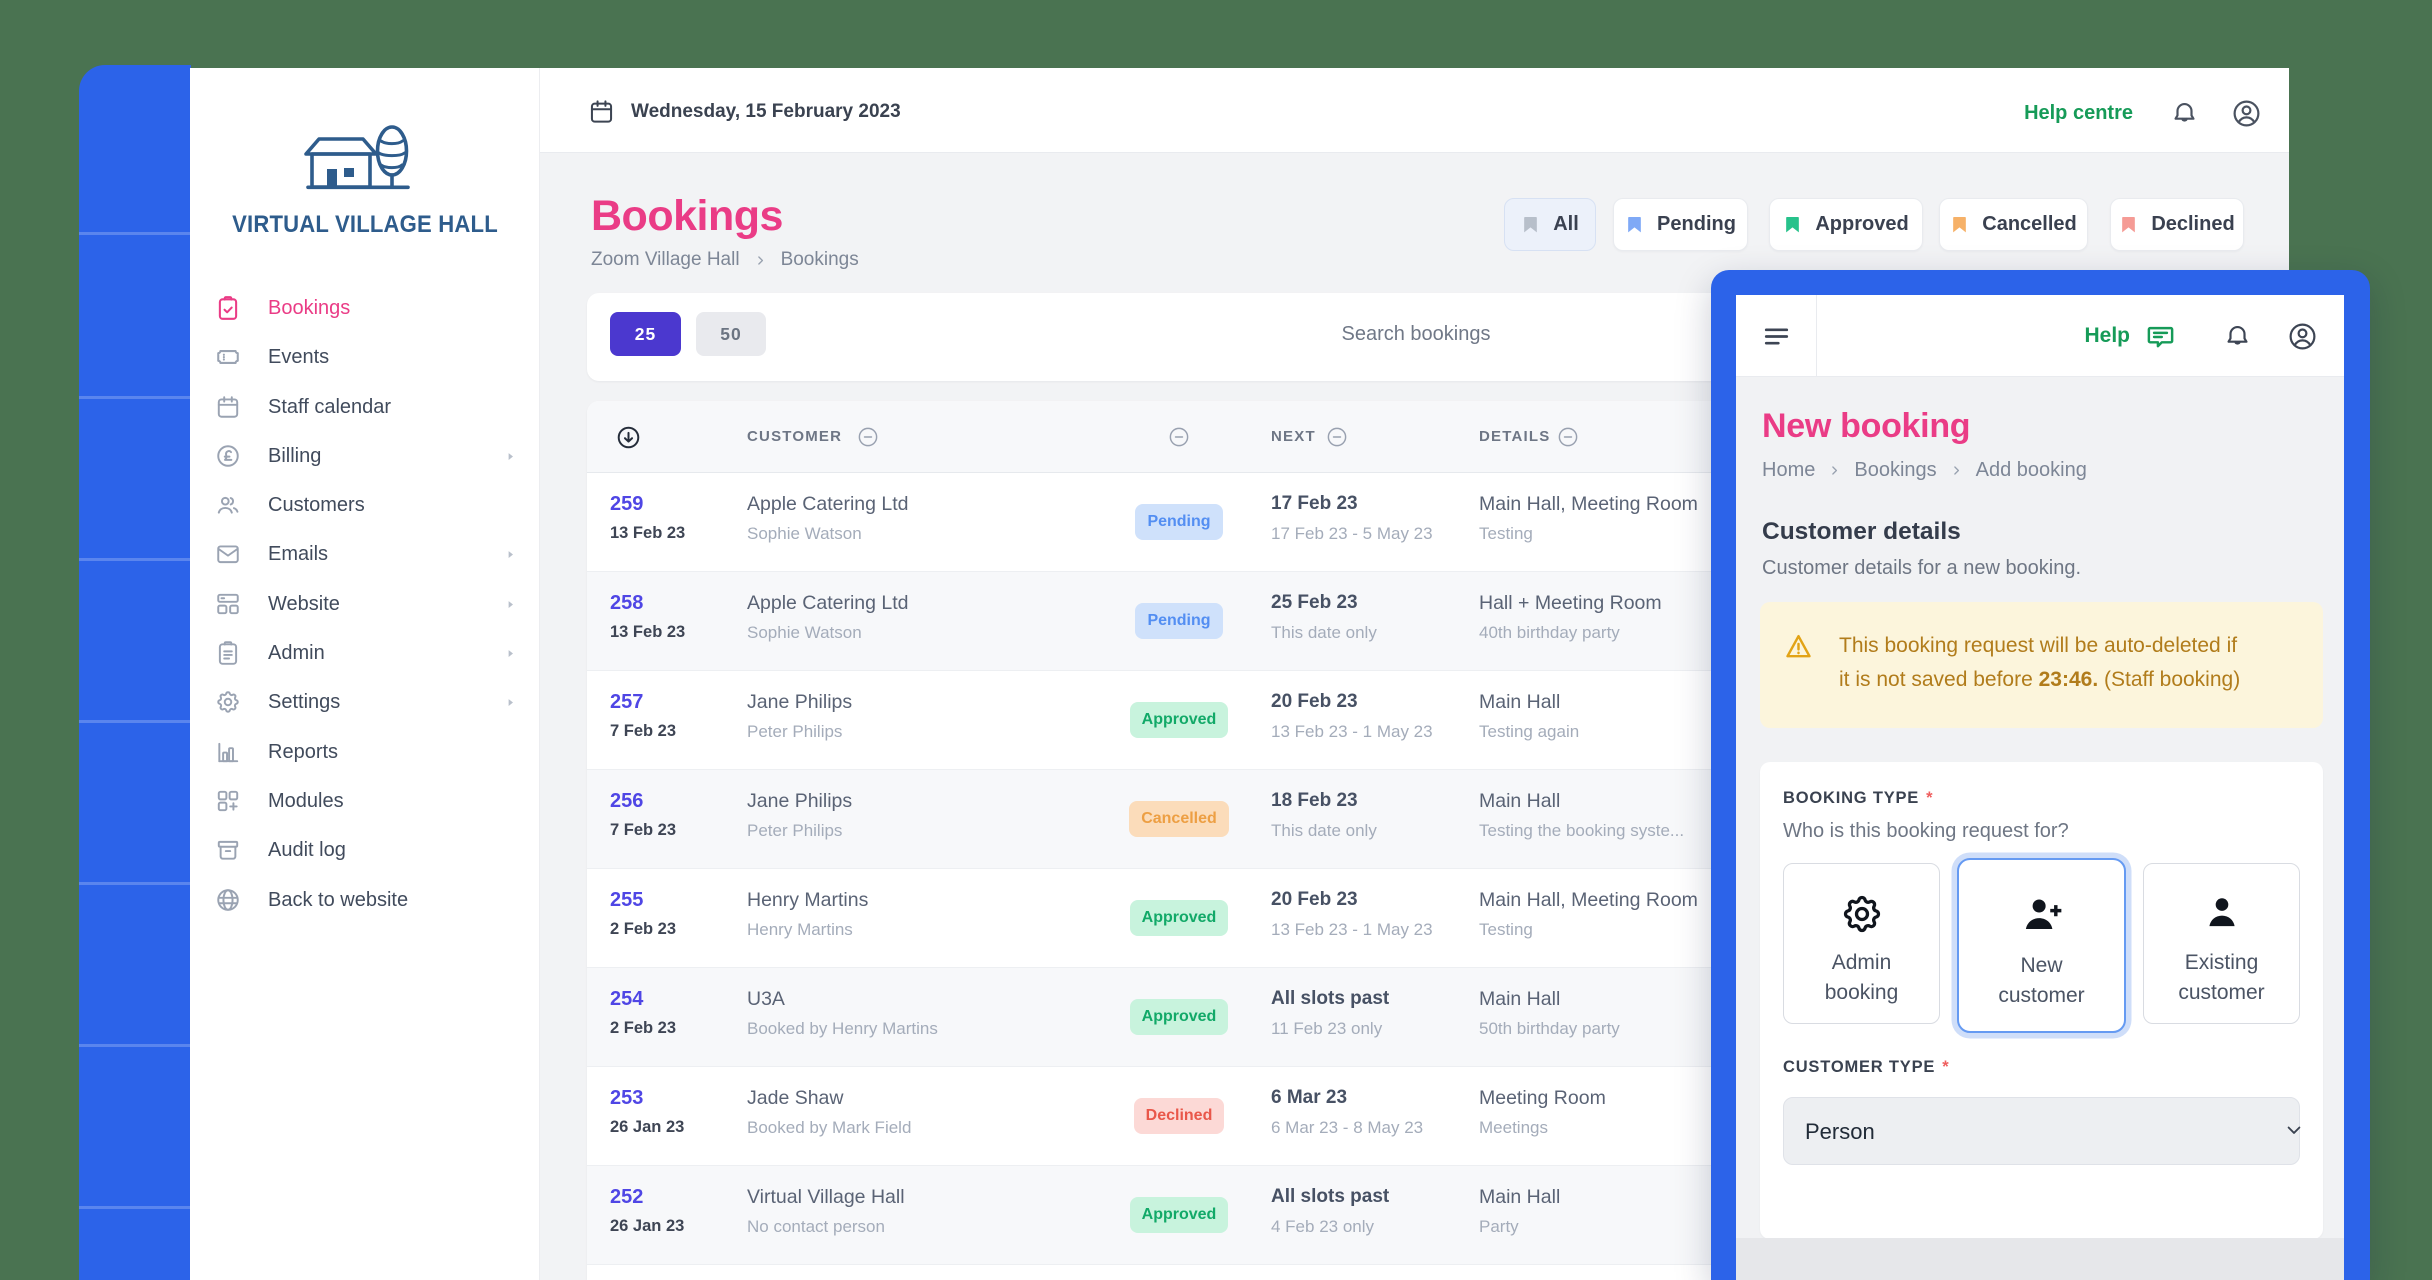 The width and height of the screenshot is (2432, 1280). What do you see at coordinates (365, 505) in the screenshot?
I see `sidebar-item-customers: Customers` at bounding box center [365, 505].